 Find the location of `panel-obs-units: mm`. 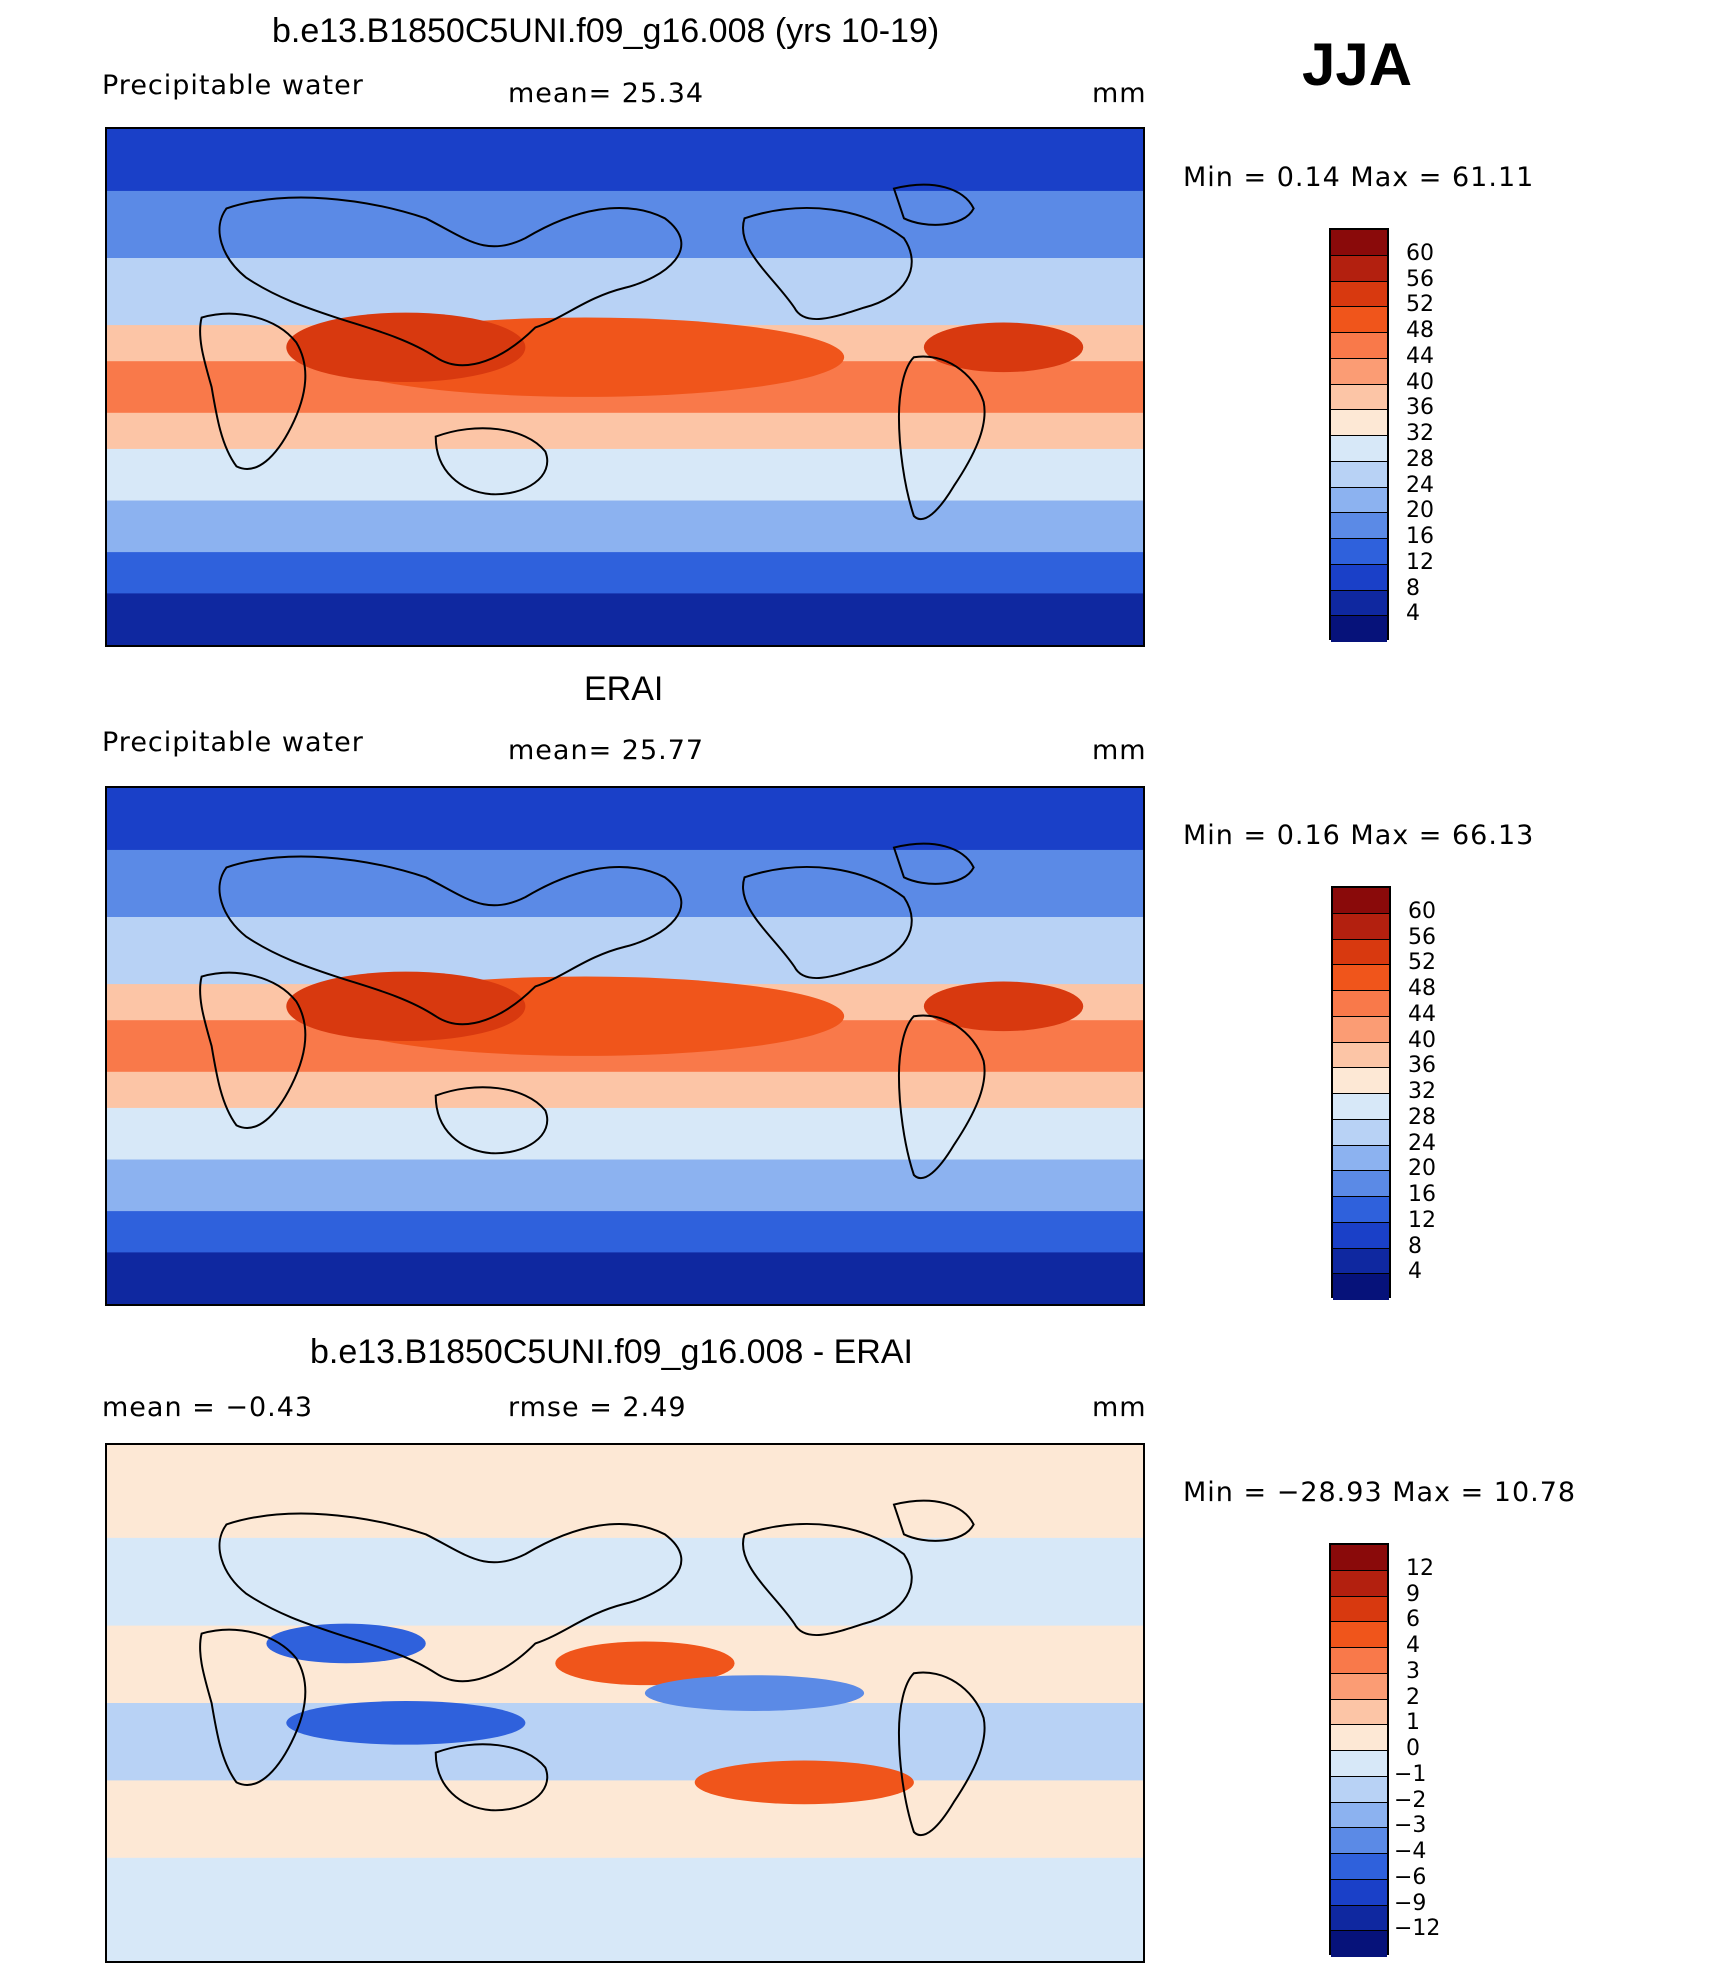

panel-obs-units: mm is located at coordinates (1119, 750).